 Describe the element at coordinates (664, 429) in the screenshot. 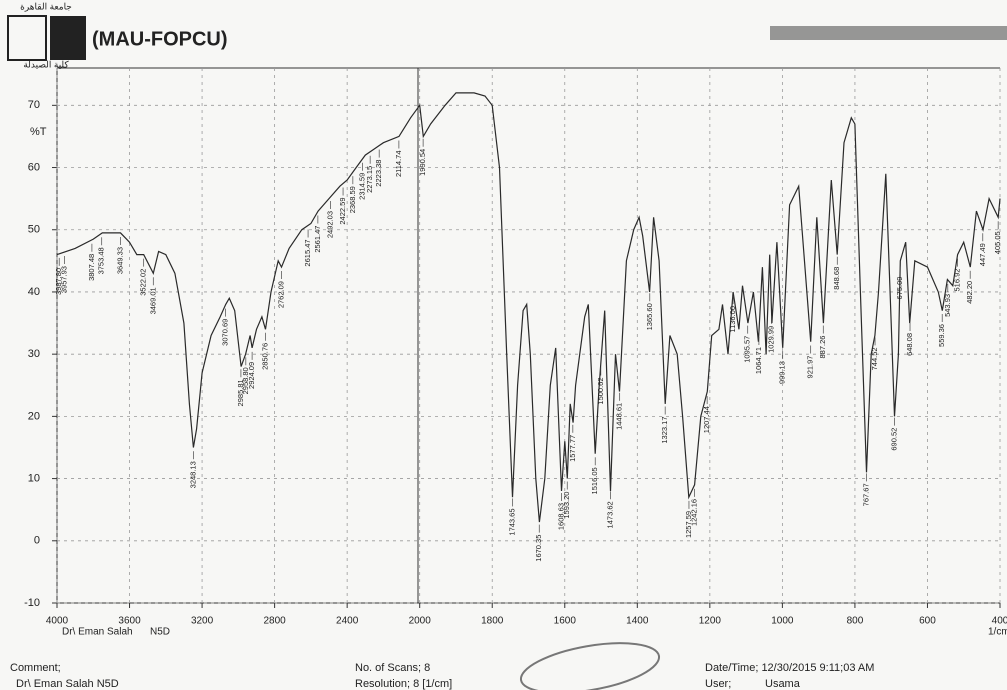

I see `peak-label: 1323.17` at that location.